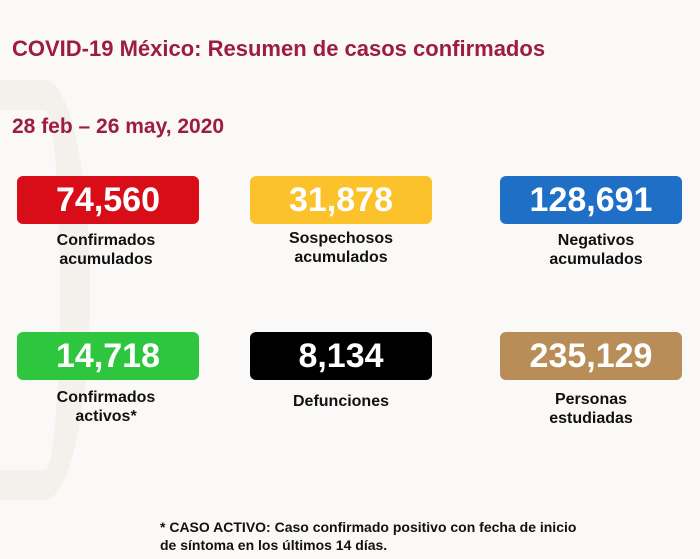 Image resolution: width=700 pixels, height=559 pixels. What do you see at coordinates (591, 409) in the screenshot?
I see `studied-label: Personas estudiadas` at bounding box center [591, 409].